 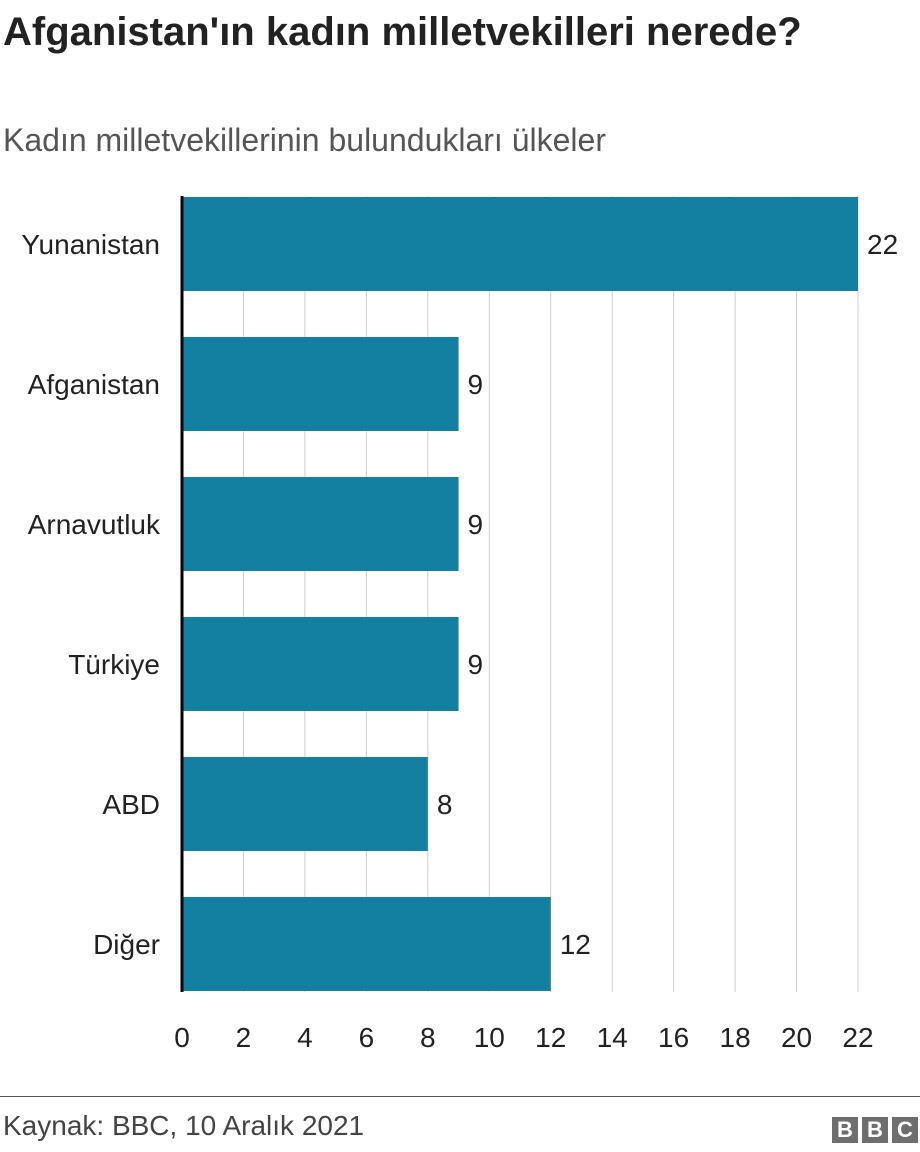 What do you see at coordinates (460, 1096) in the screenshot?
I see `footer-divider` at bounding box center [460, 1096].